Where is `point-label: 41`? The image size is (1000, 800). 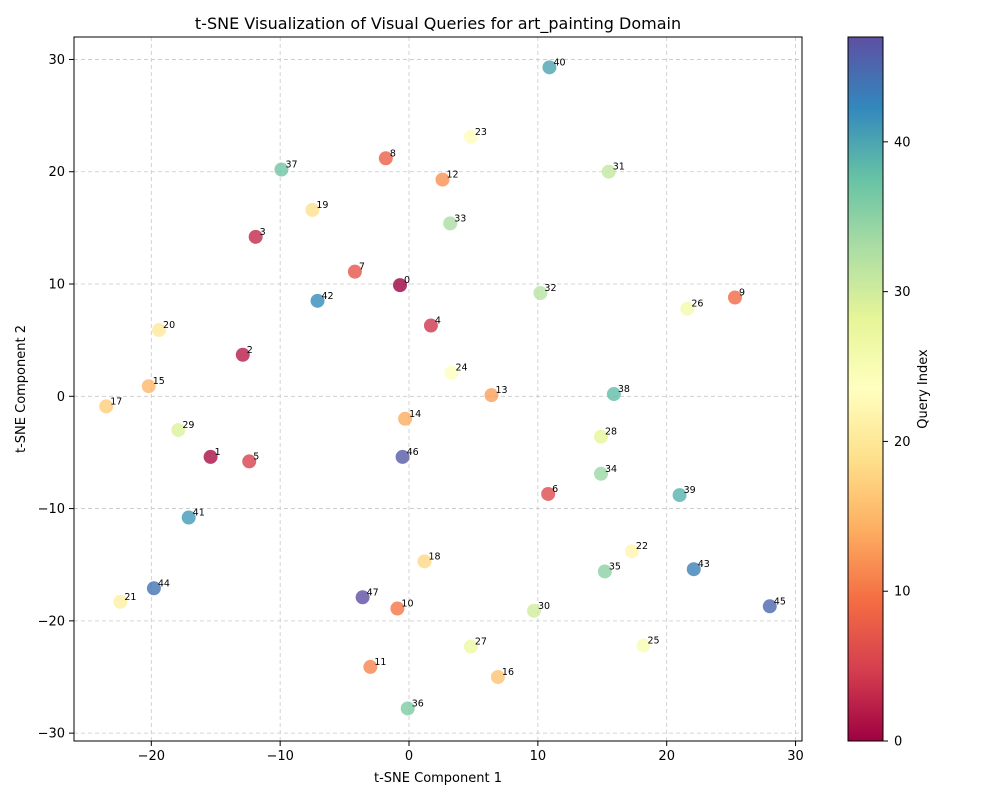
point-label: 41 is located at coordinates (199, 513).